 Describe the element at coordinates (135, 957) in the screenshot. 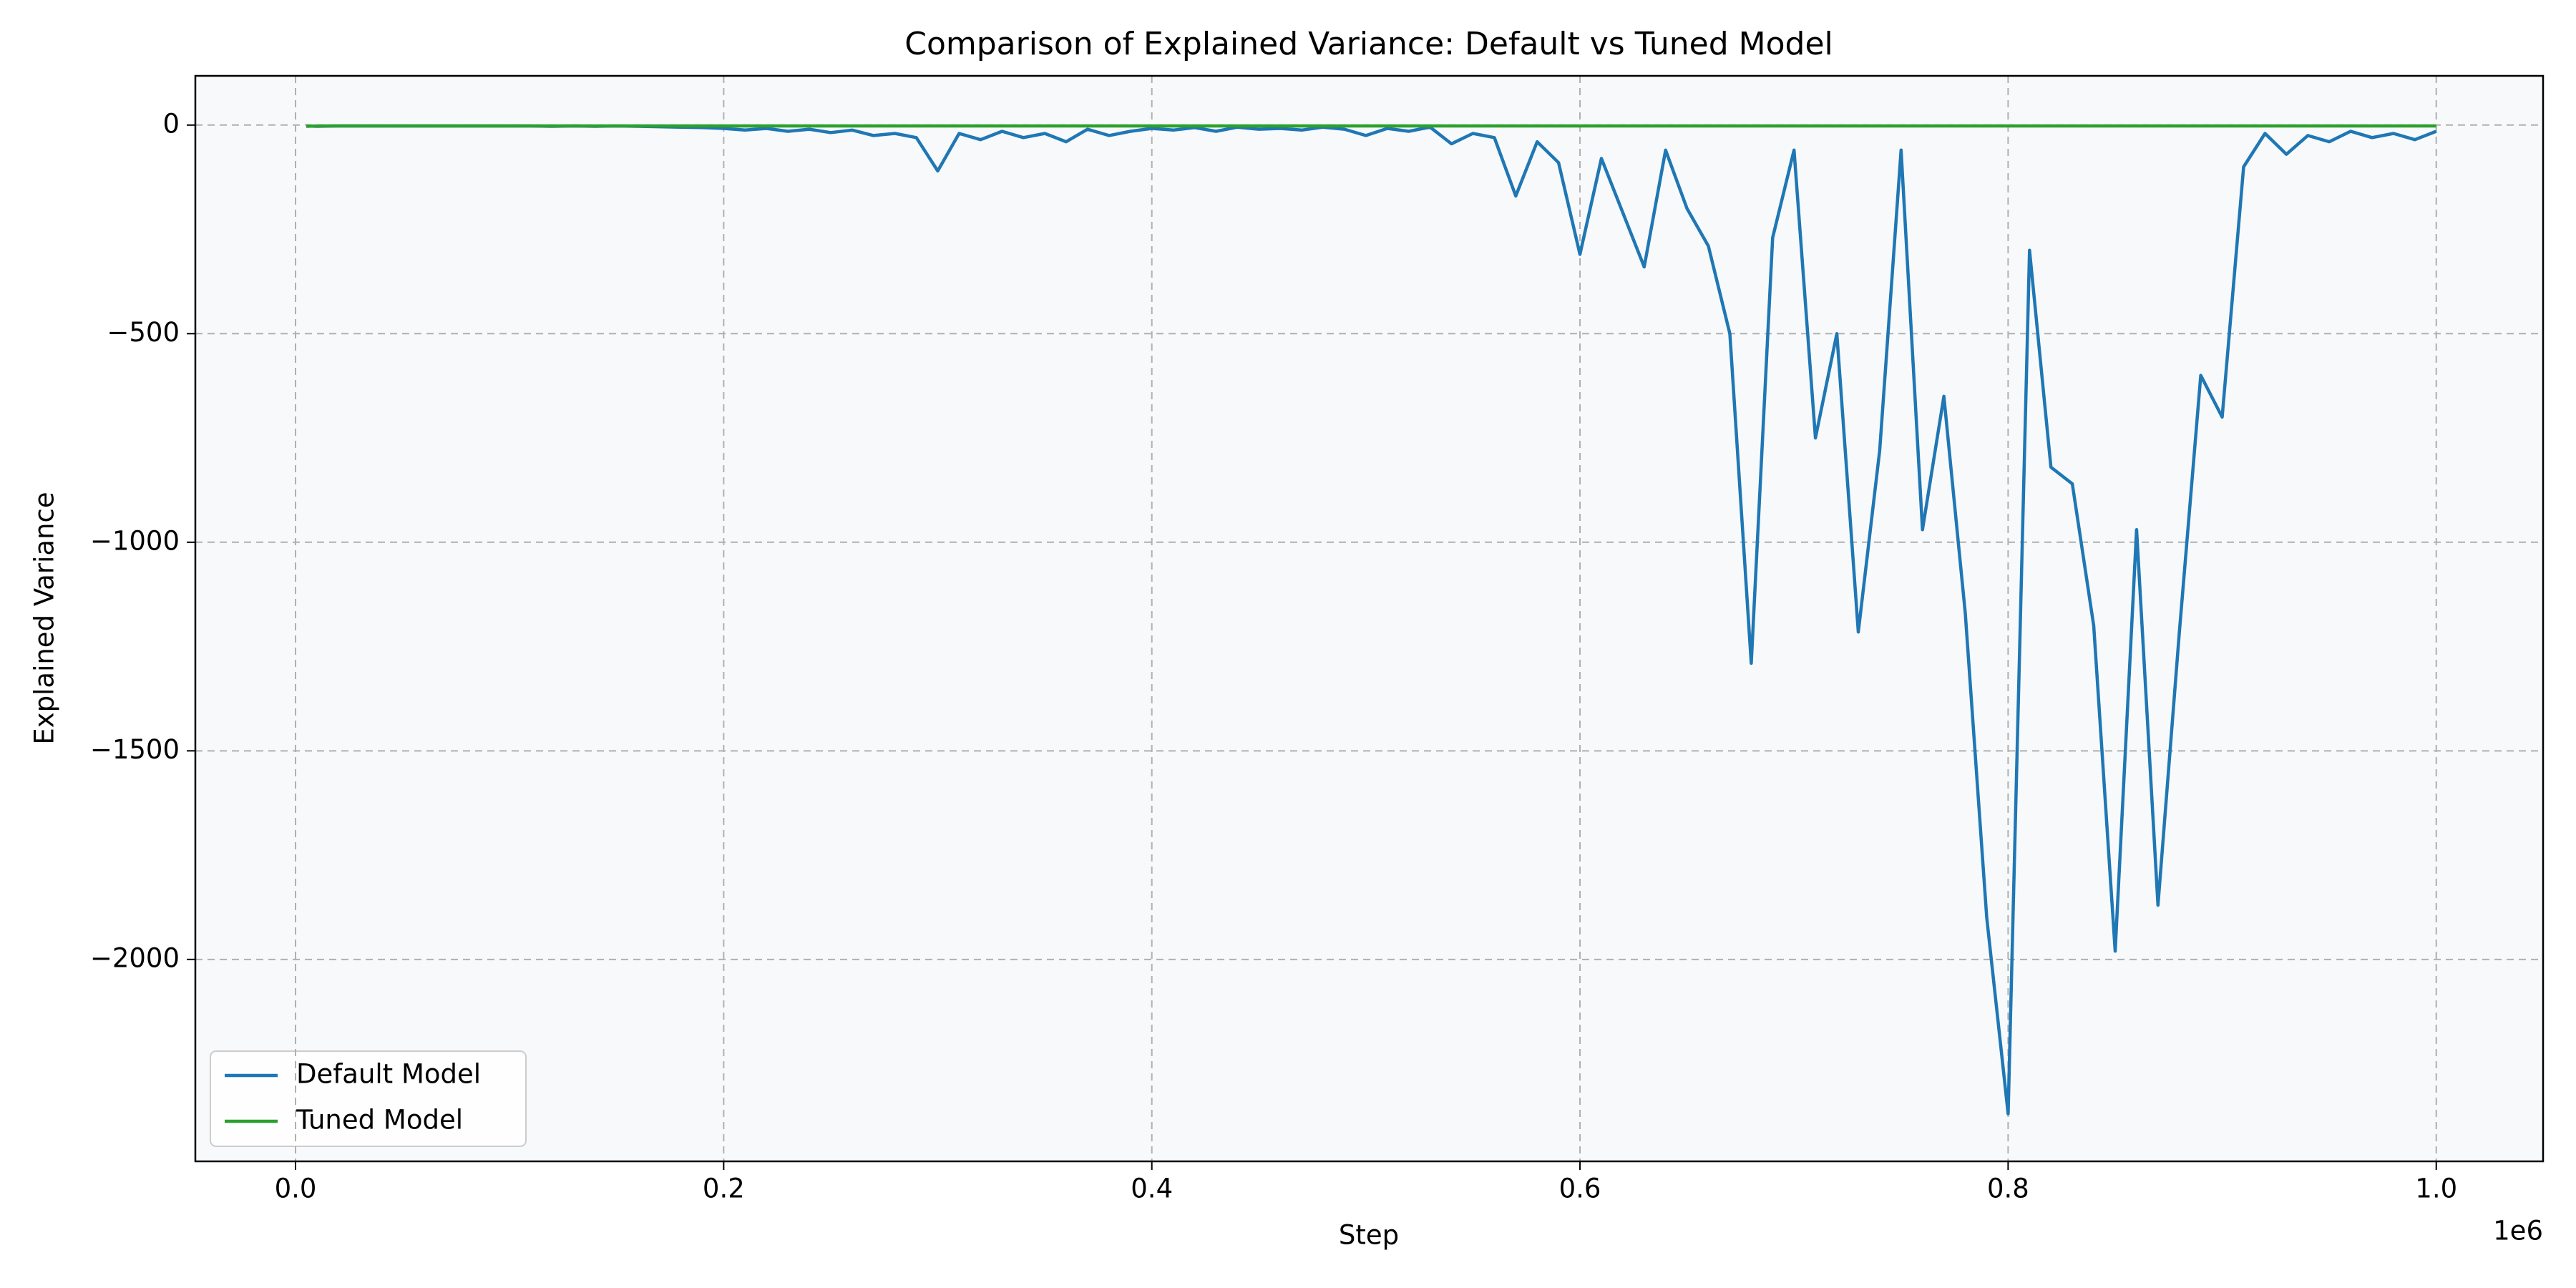

I see `y-tick-label: −2000` at that location.